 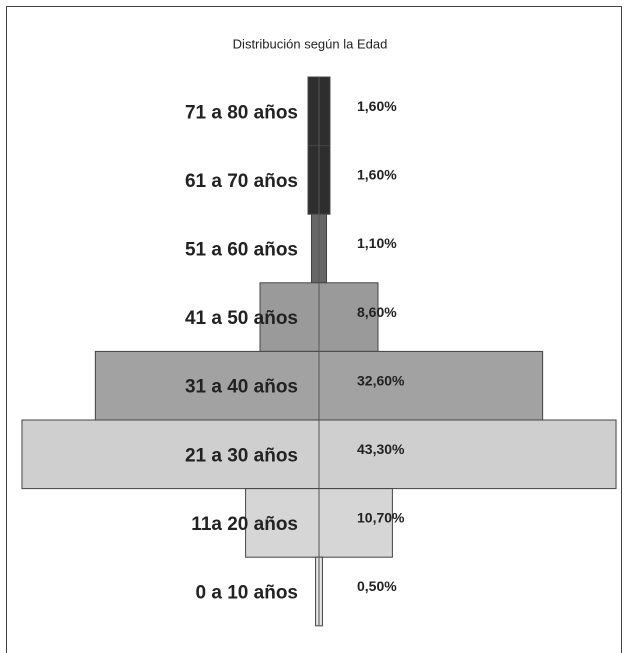 I want to click on category-label: 61 a 70 años, so click(x=241, y=181).